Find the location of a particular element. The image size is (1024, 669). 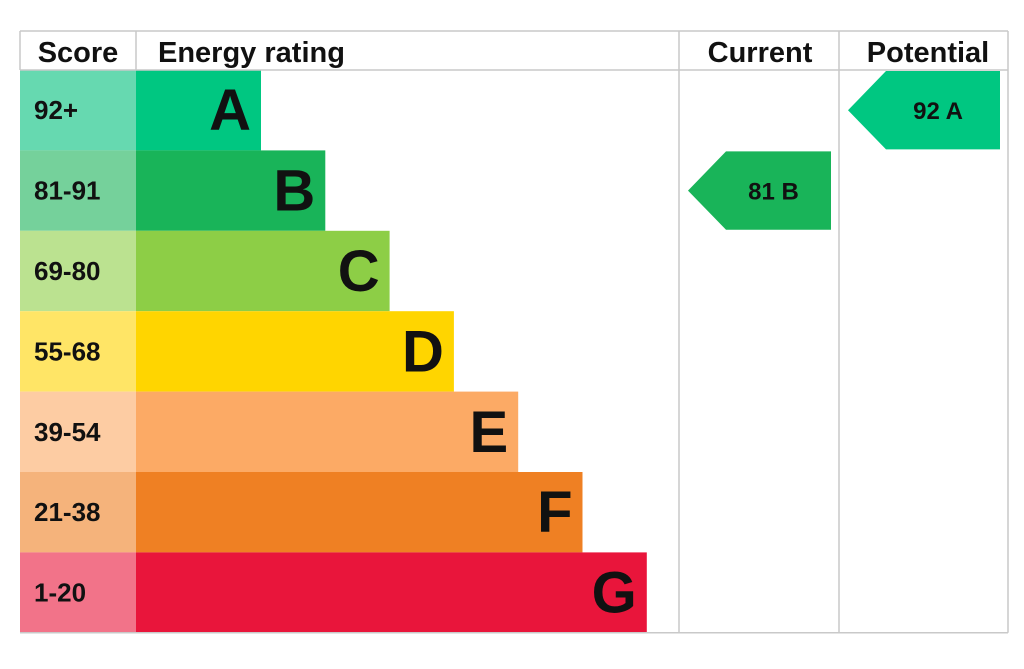

potential-column-header: Potential is located at coordinates (928, 53).